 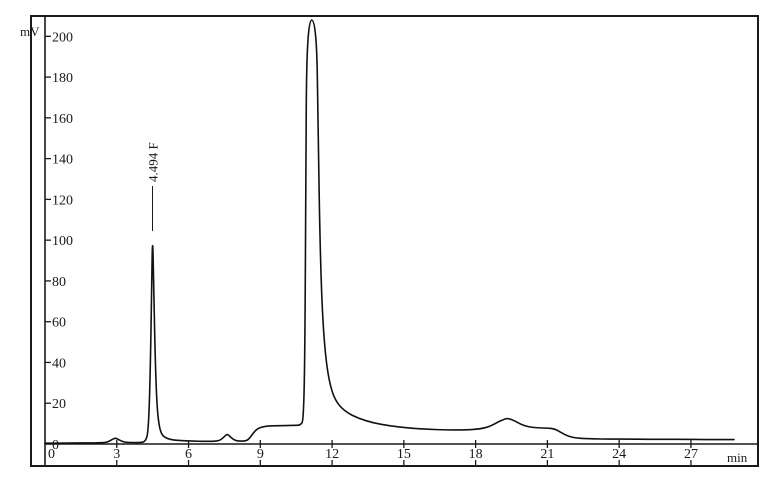 I want to click on y-tick-label-140: 140, so click(x=62, y=160).